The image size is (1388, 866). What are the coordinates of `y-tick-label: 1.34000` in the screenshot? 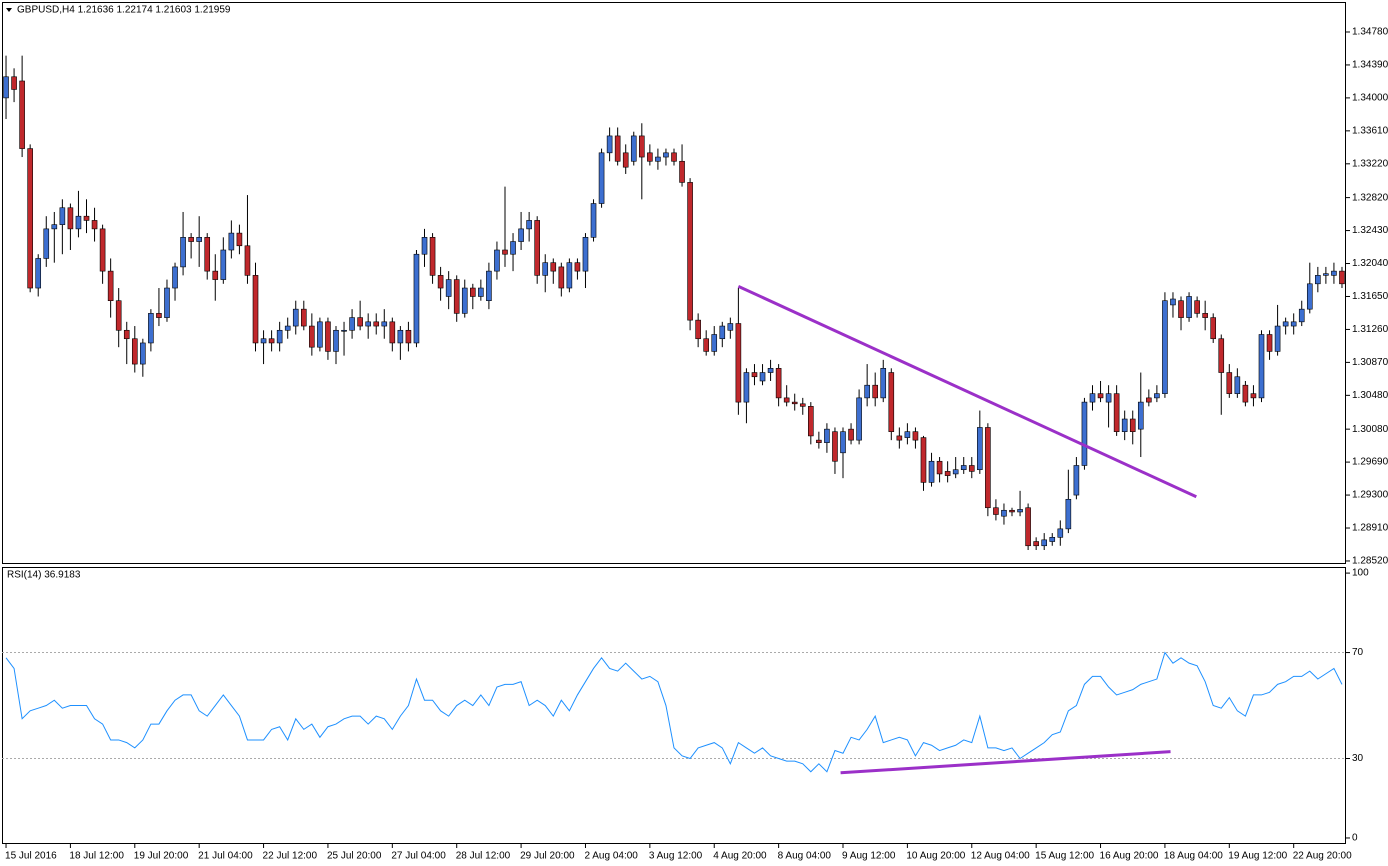 It's located at (1370, 98).